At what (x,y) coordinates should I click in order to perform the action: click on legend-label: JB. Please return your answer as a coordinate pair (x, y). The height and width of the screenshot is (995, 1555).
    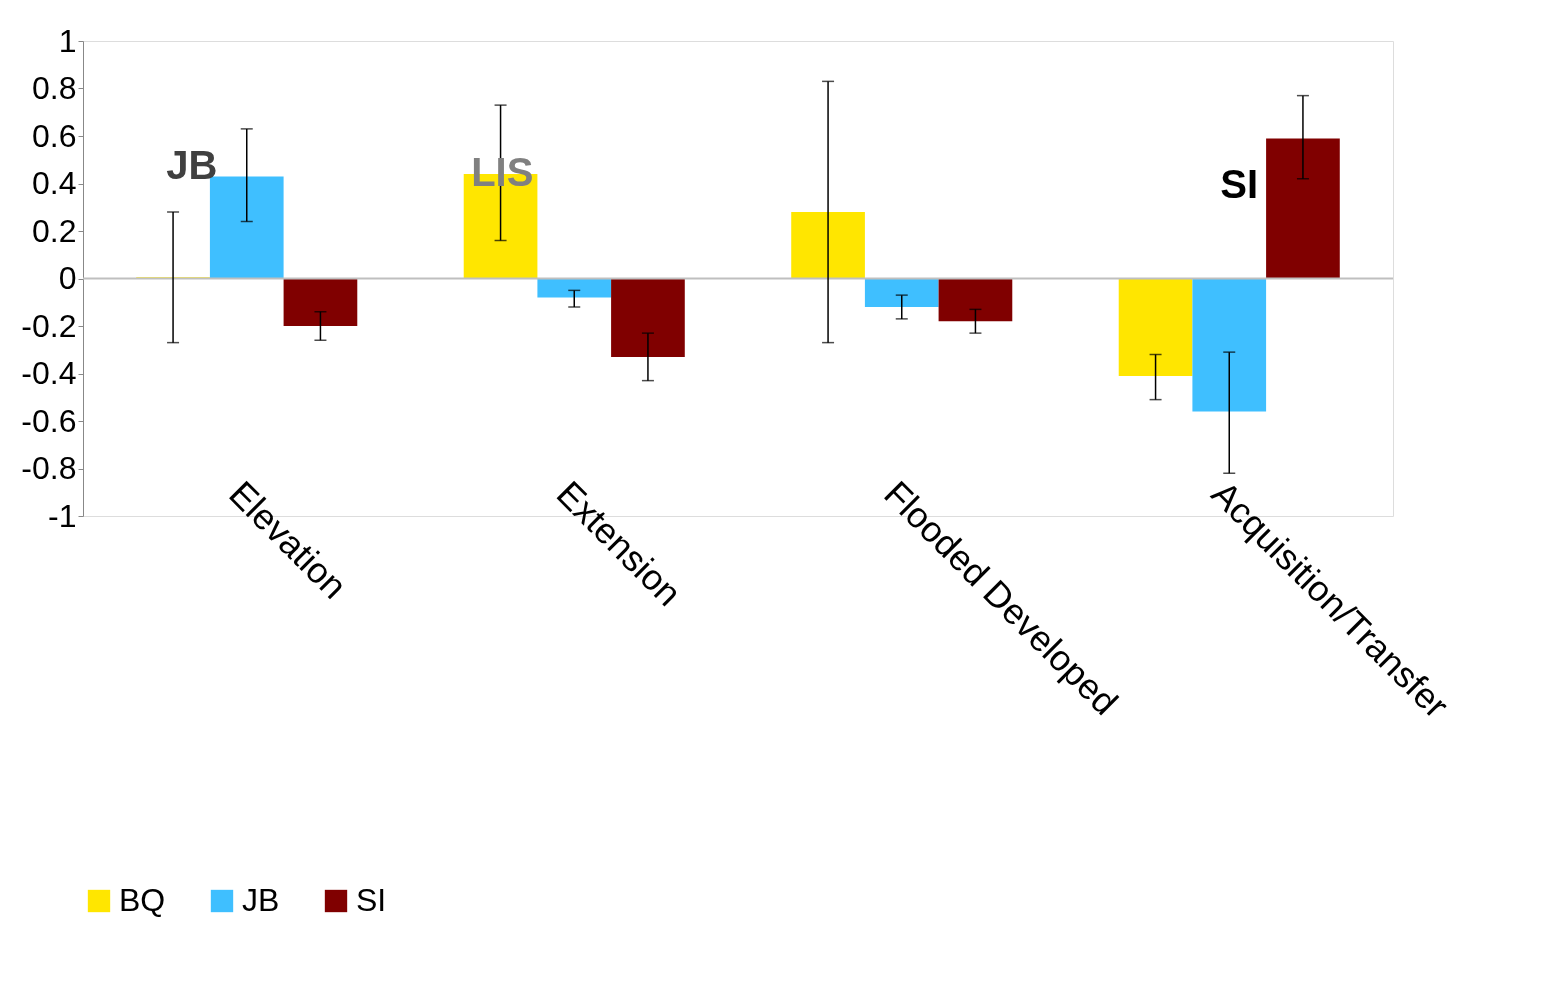
    Looking at the image, I should click on (261, 900).